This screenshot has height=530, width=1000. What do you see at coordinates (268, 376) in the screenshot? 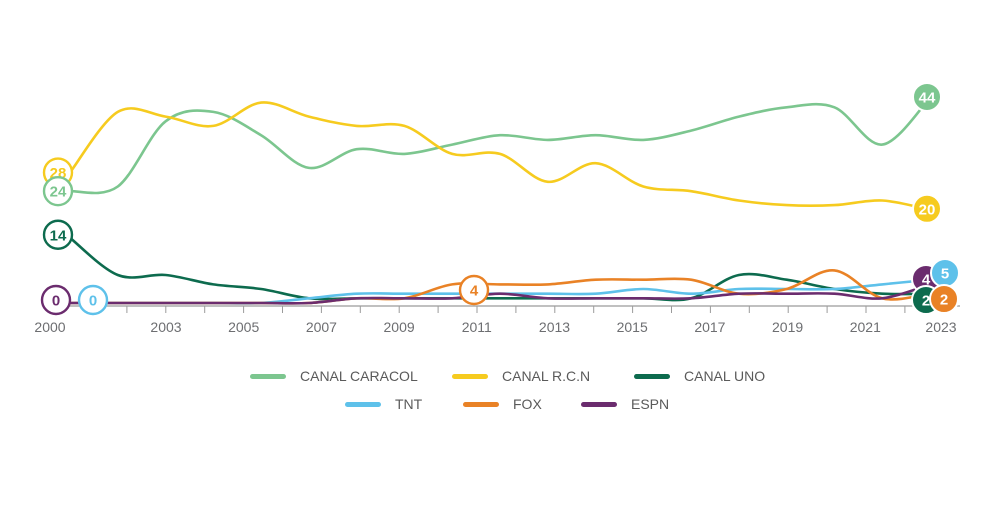
I see `legend-swatch-canal-caracol` at bounding box center [268, 376].